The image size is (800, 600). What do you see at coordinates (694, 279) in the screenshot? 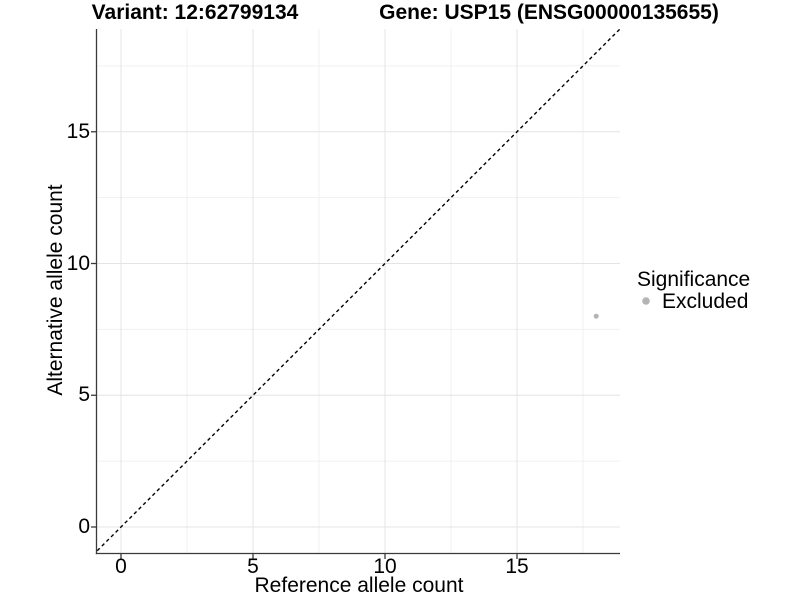
I see `legend-title: Significance` at bounding box center [694, 279].